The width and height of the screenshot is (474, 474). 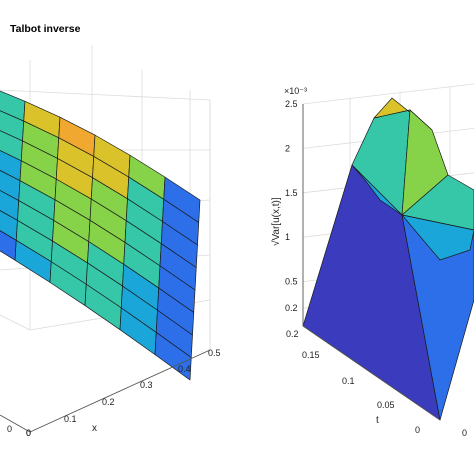 I want to click on right-t-tick-labels: 0 0.05 0.1 0.15 0.2, so click(x=353, y=382).